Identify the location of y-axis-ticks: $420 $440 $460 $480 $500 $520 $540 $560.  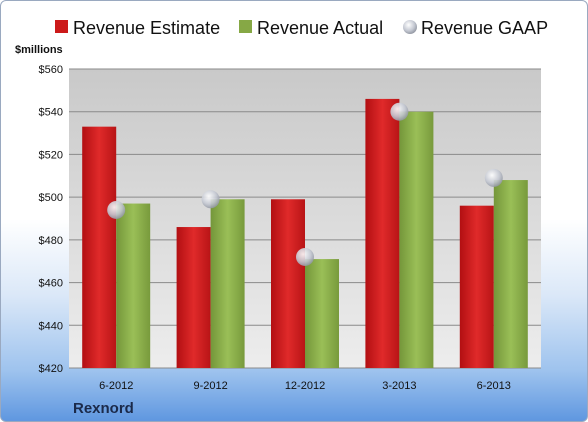
(51, 219).